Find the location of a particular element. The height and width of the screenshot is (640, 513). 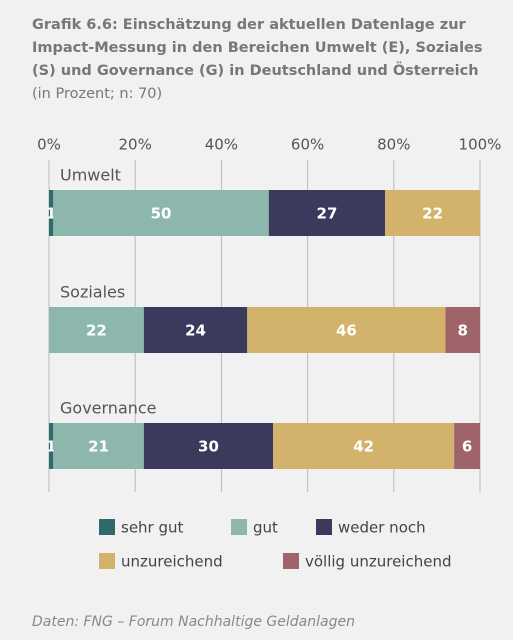

value-label: 42 is located at coordinates (363, 447).